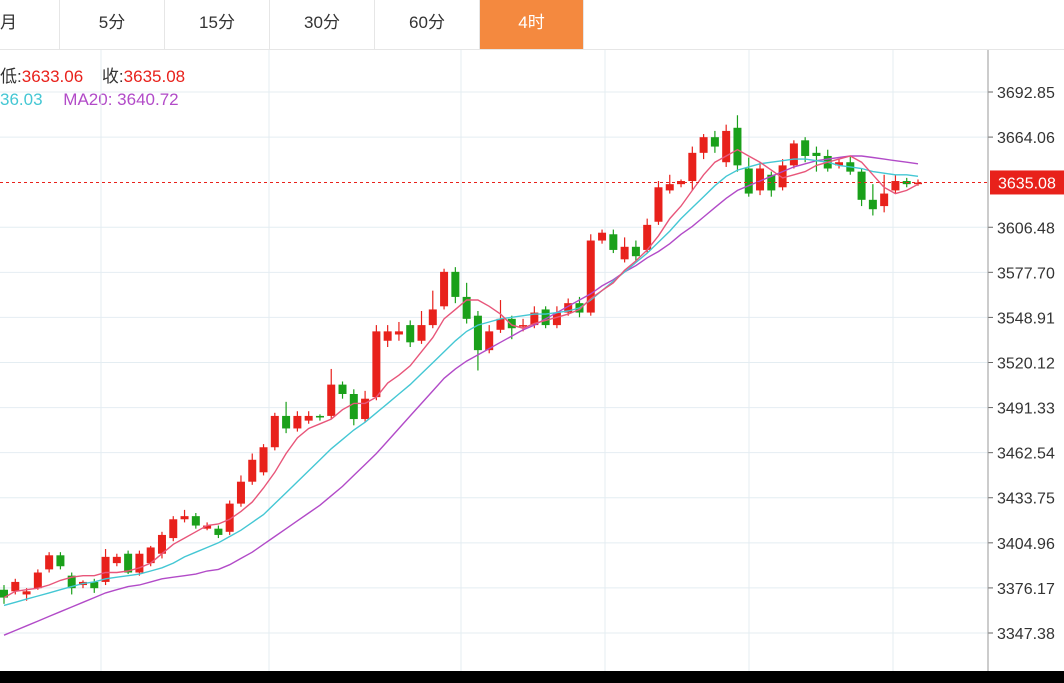  Describe the element at coordinates (217, 24) in the screenshot. I see `tab-15min: 15分` at that location.